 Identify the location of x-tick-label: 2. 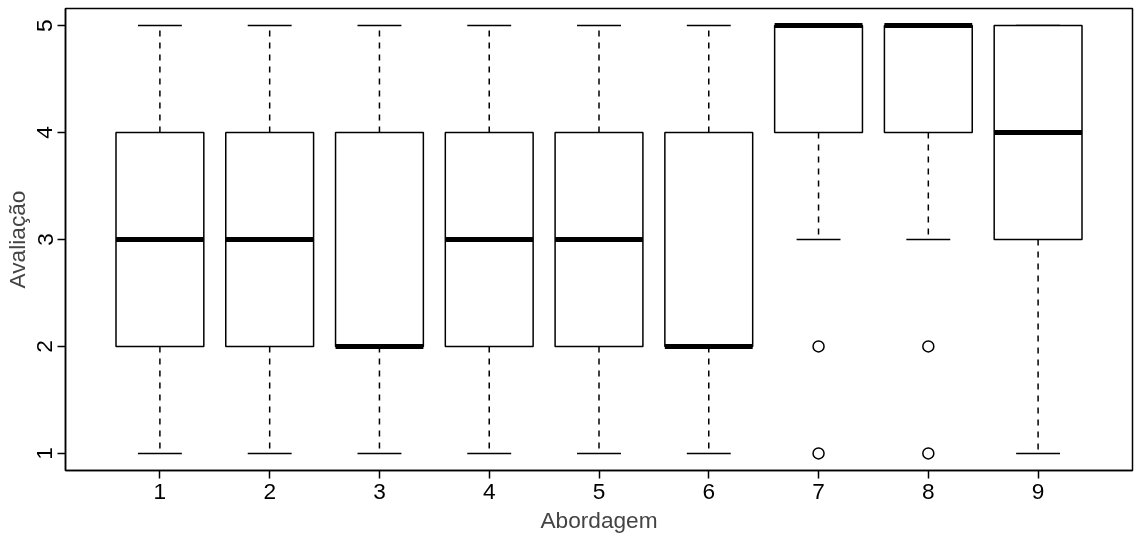
(269, 490).